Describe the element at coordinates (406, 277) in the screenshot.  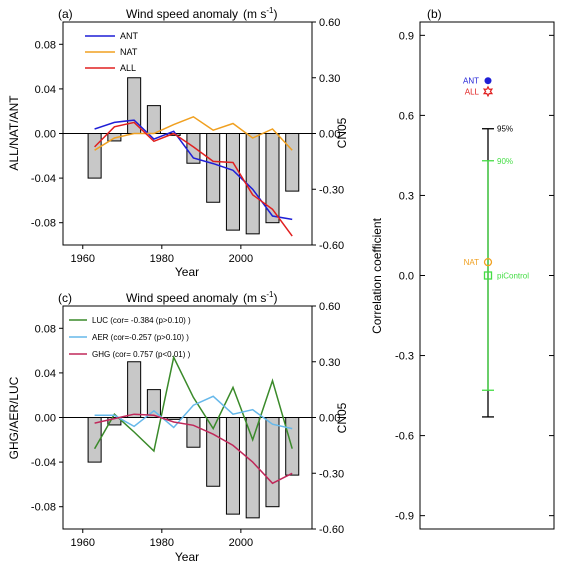
I see `y-tick-label: 0.0` at that location.